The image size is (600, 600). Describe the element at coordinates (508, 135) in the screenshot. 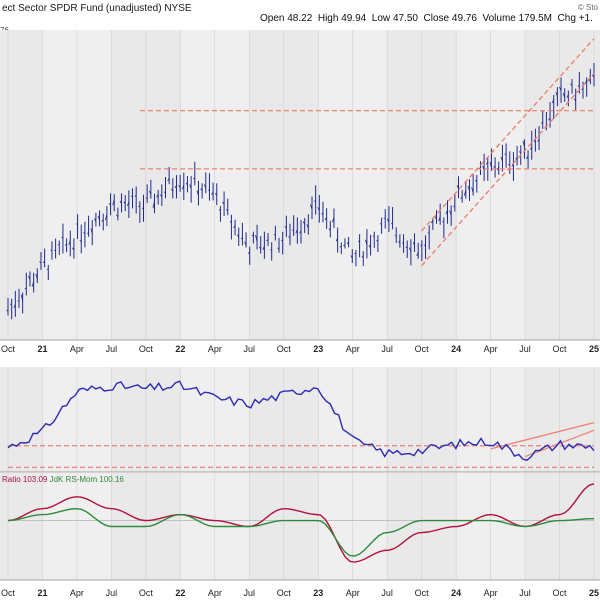

I see `channel-line` at that location.